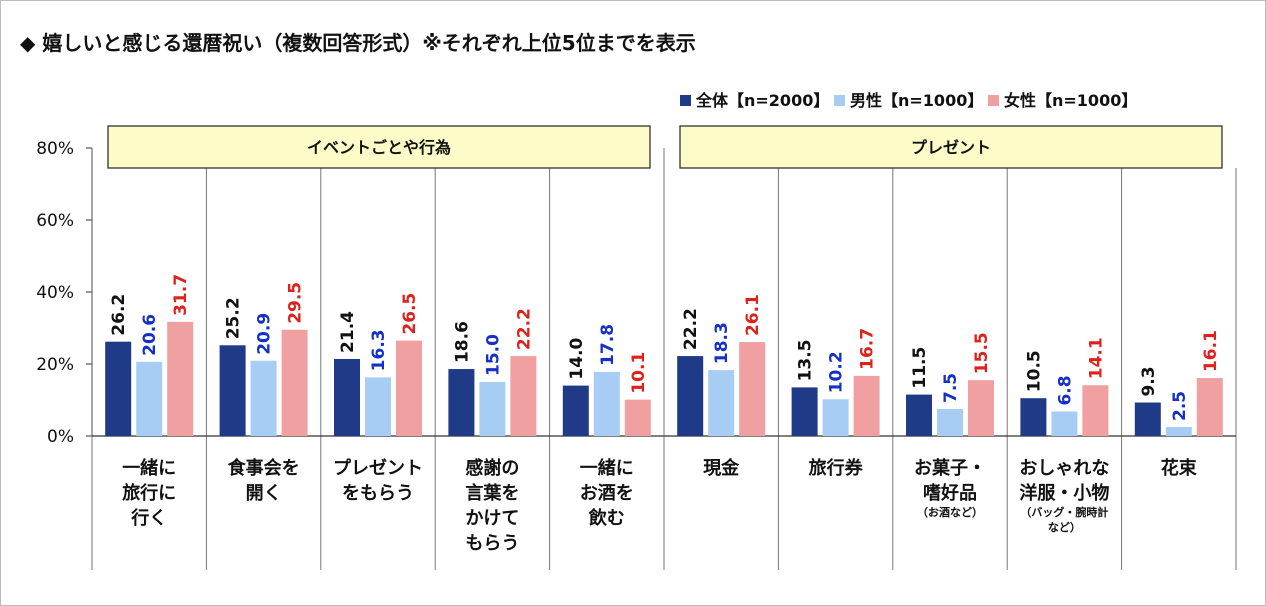  I want to click on data-label: 2.5, so click(1180, 406).